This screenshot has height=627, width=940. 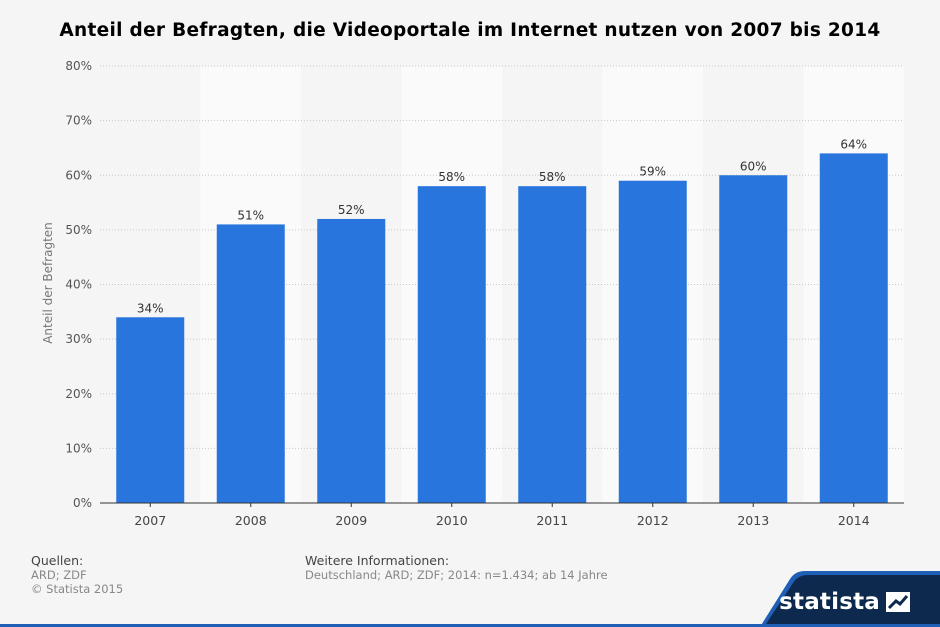 I want to click on y-tick-label: 80%, so click(x=78, y=66).